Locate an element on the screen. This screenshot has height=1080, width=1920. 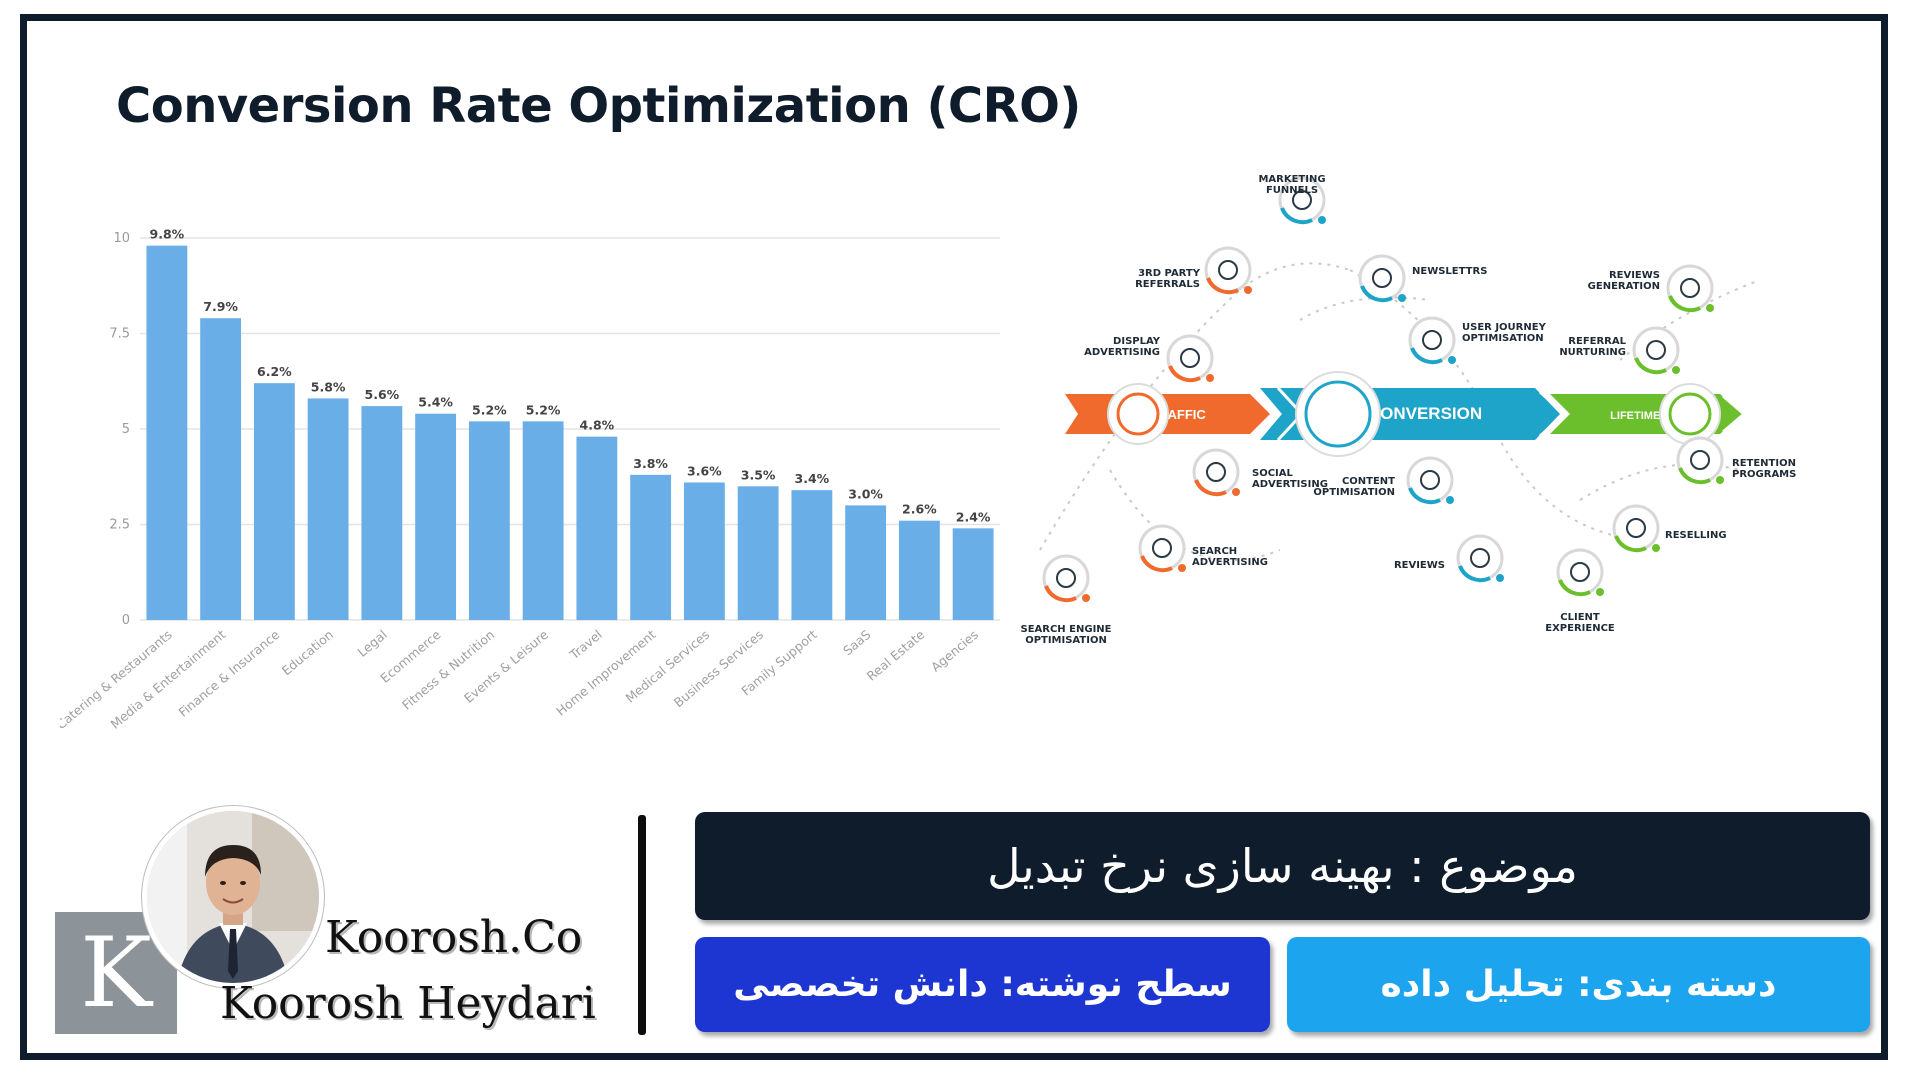
y-tick-label: 2.5 is located at coordinates (119, 525).